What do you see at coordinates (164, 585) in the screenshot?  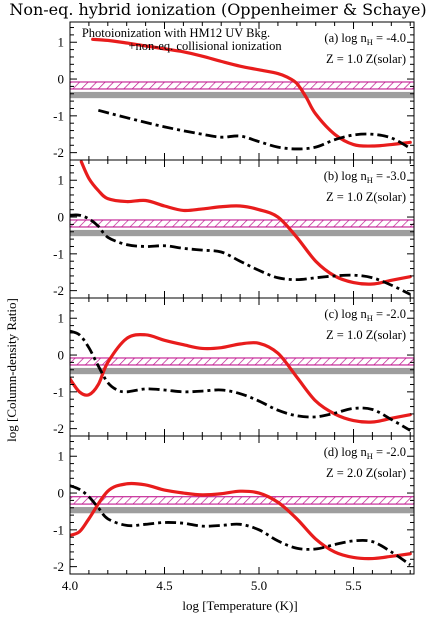 I see `x-tick-label: 4.5` at bounding box center [164, 585].